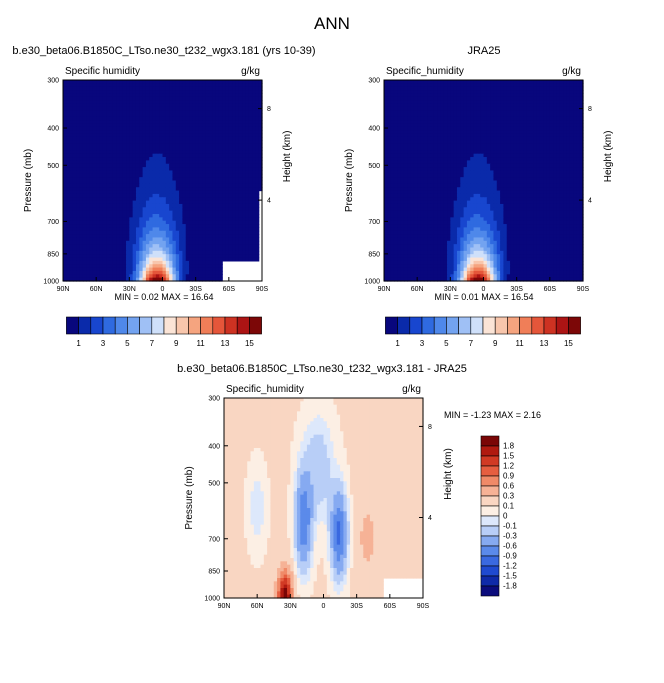 The height and width of the screenshot is (683, 664). I want to click on colorbar-label: -0.3, so click(510, 536).